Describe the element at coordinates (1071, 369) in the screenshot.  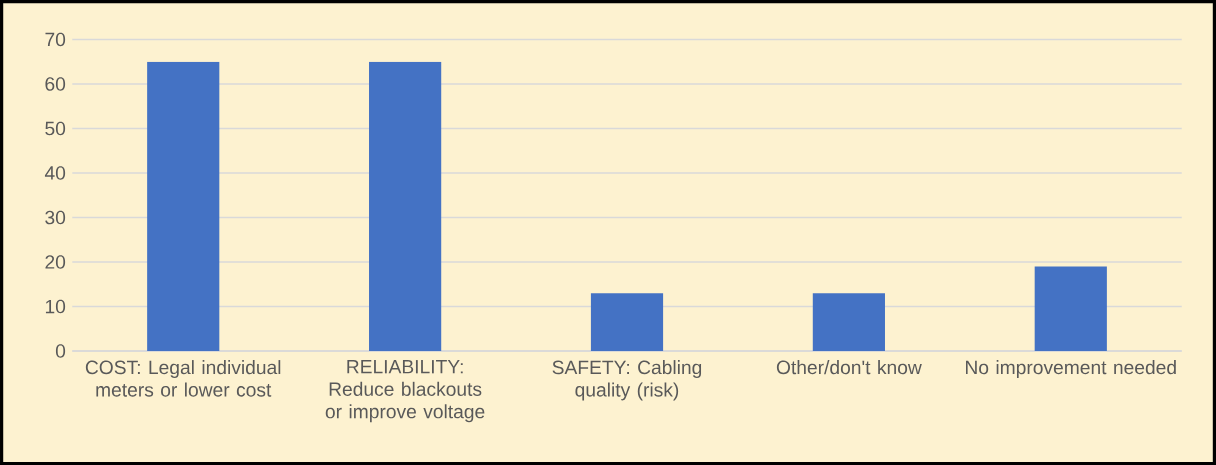
I see `x-tick-label: No improvement needed` at that location.